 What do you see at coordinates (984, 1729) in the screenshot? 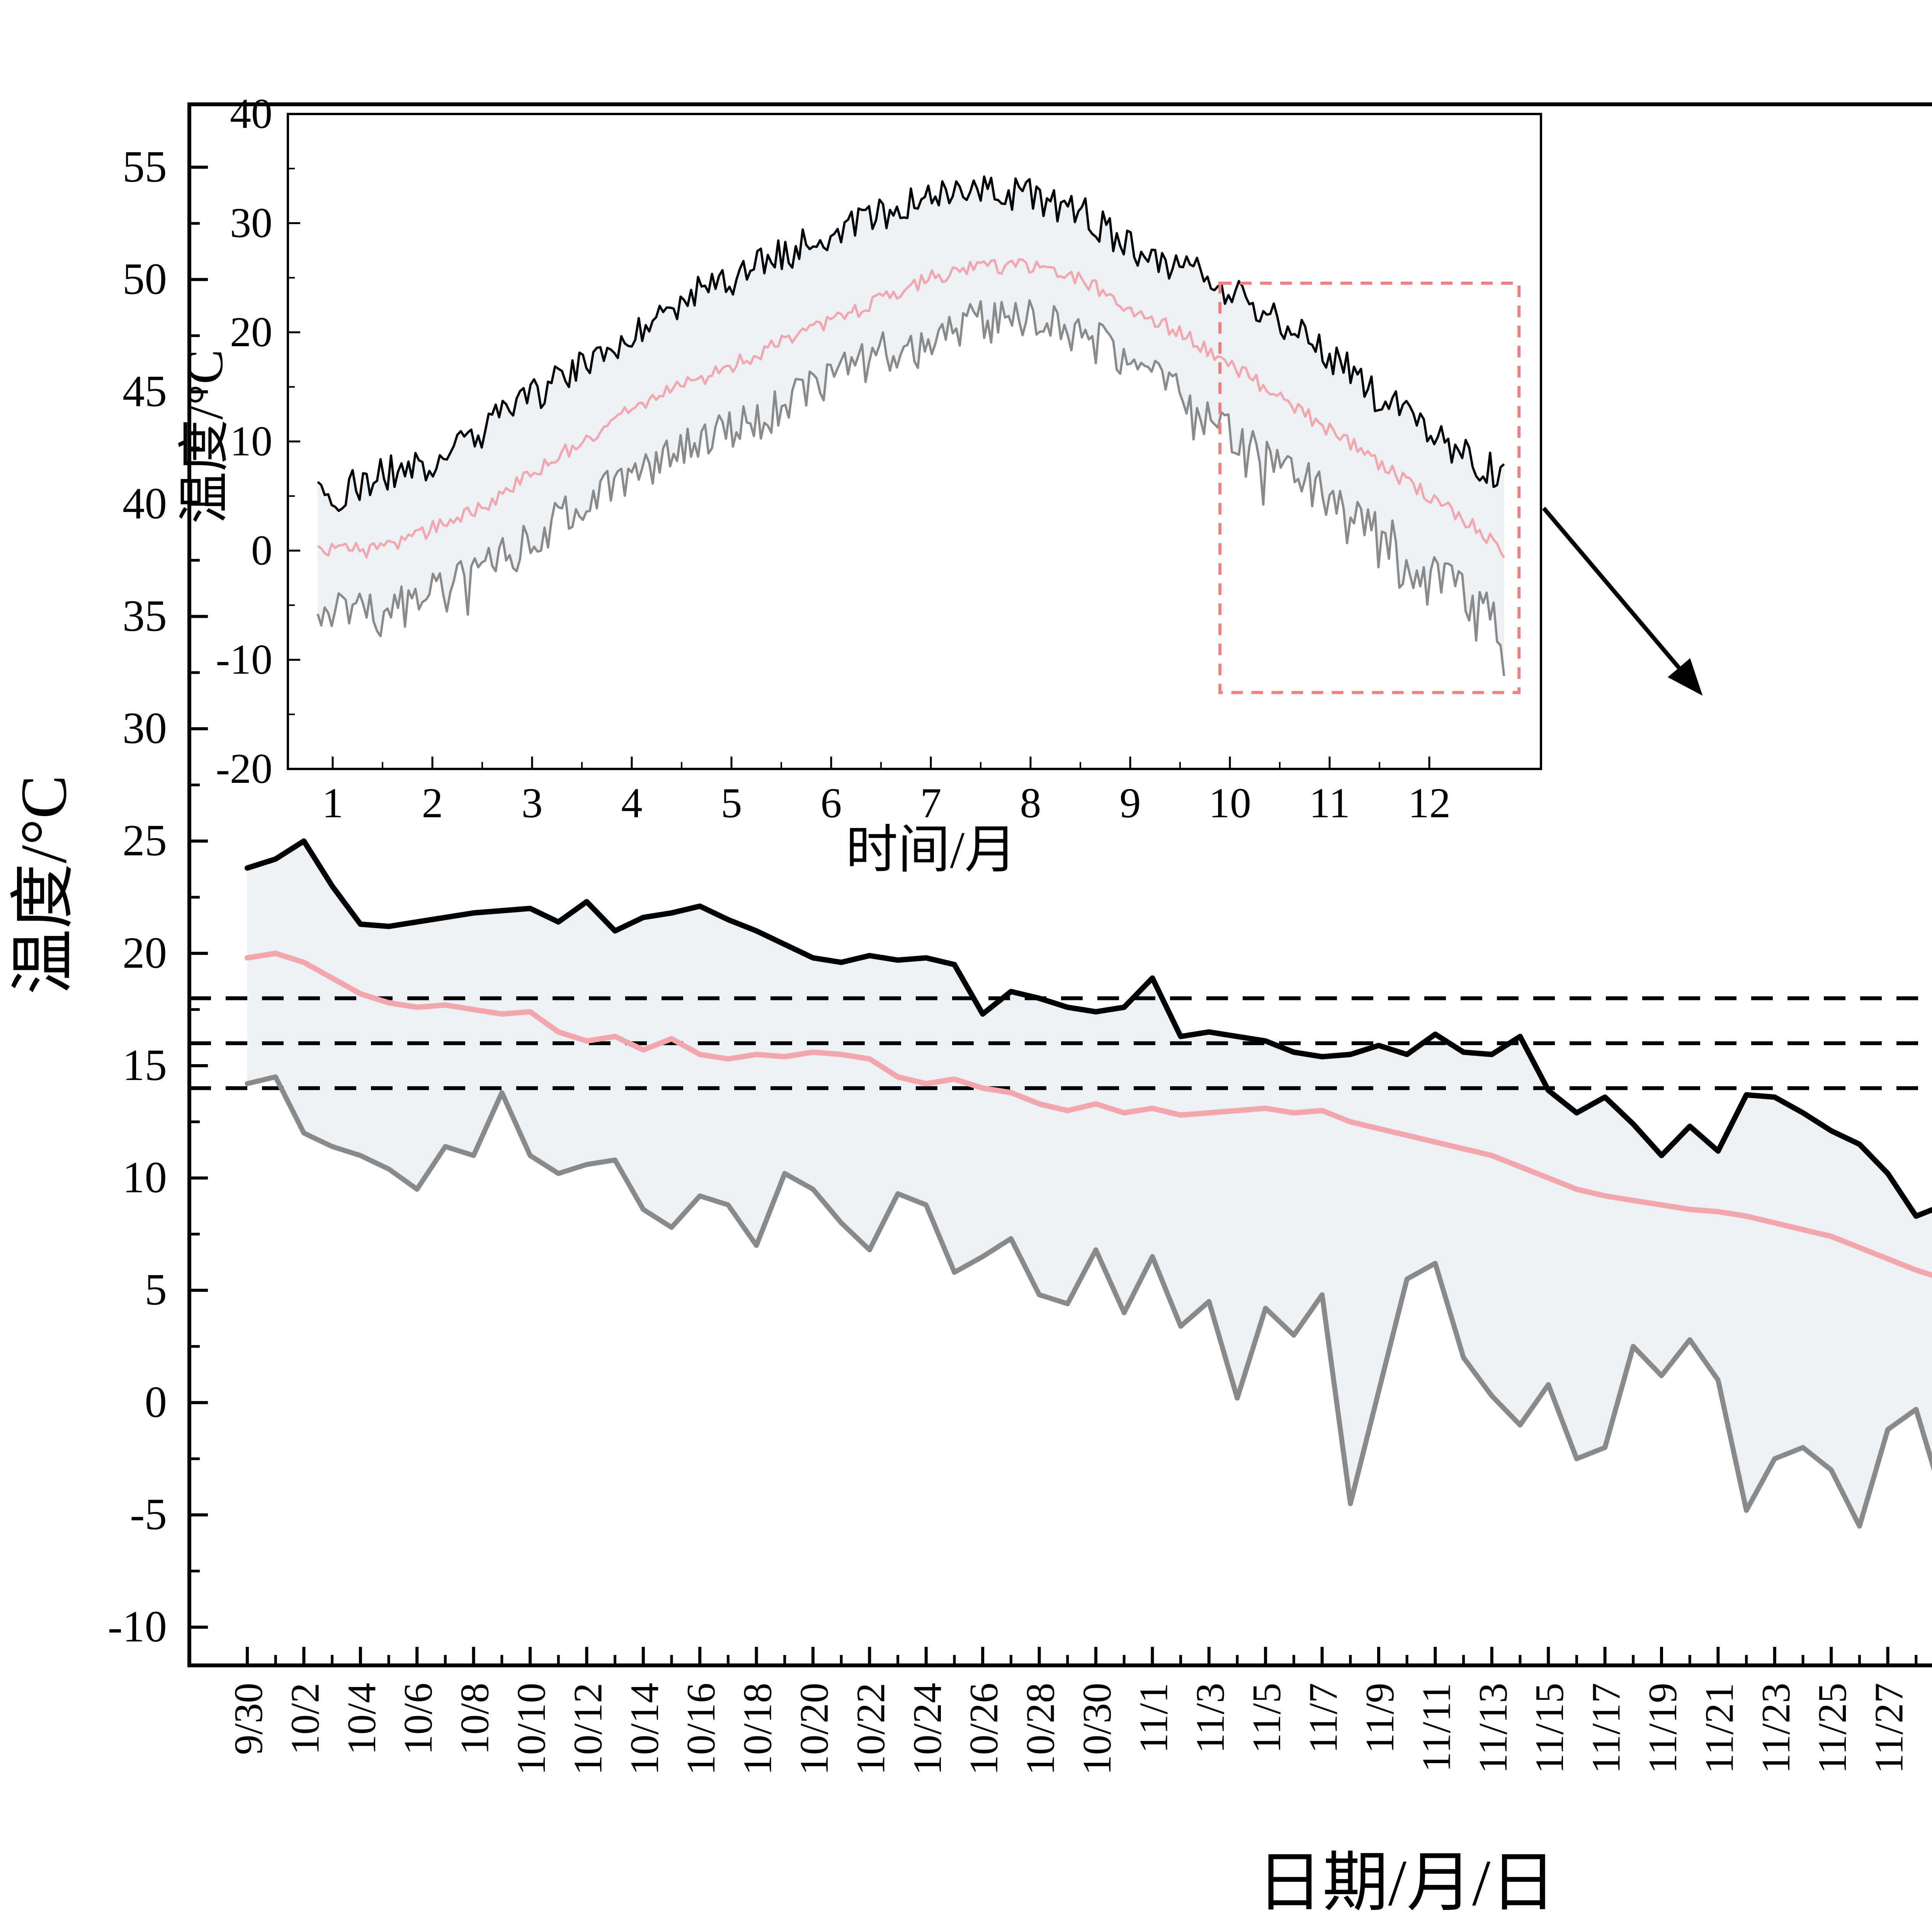
I see `x-tick-label: 10/26` at bounding box center [984, 1729].